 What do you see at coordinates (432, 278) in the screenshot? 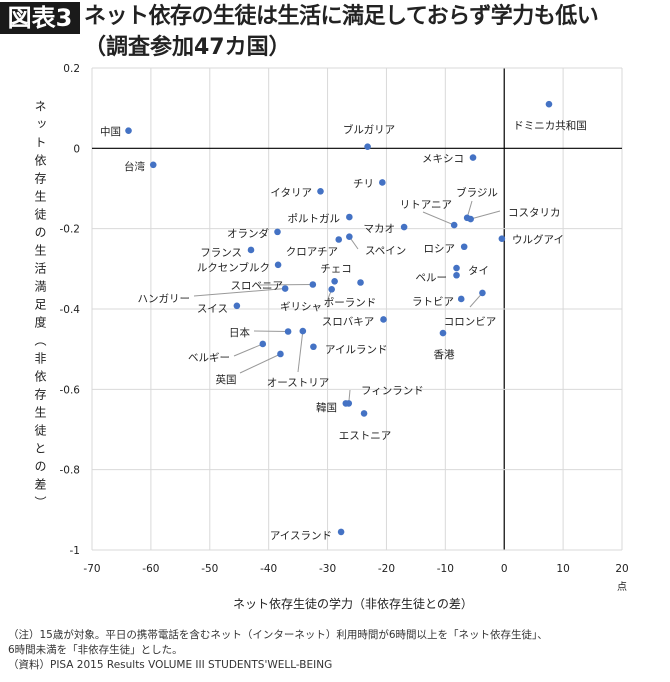
I see `point-label: ペルー` at bounding box center [432, 278].